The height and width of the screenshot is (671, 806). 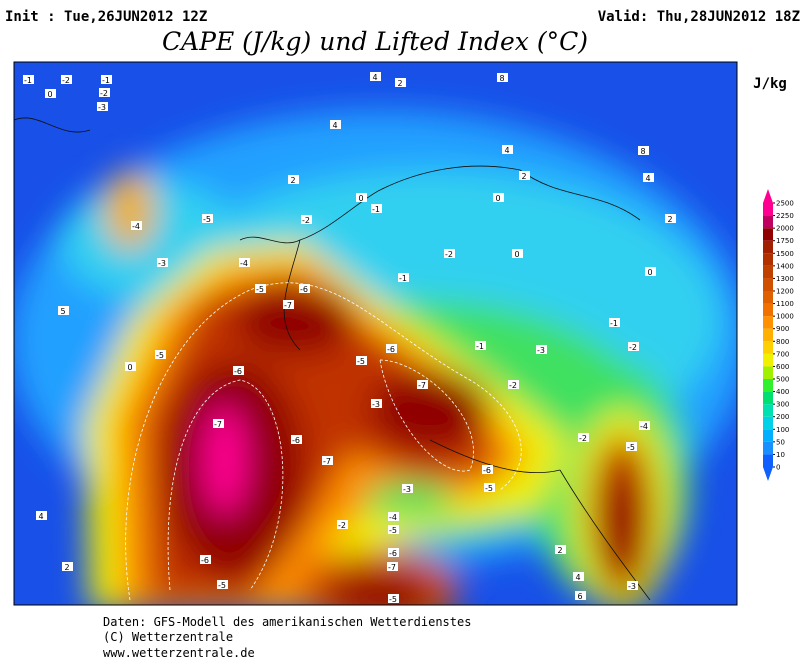 What do you see at coordinates (778, 468) in the screenshot?
I see `colorbar-label: 0` at bounding box center [778, 468].